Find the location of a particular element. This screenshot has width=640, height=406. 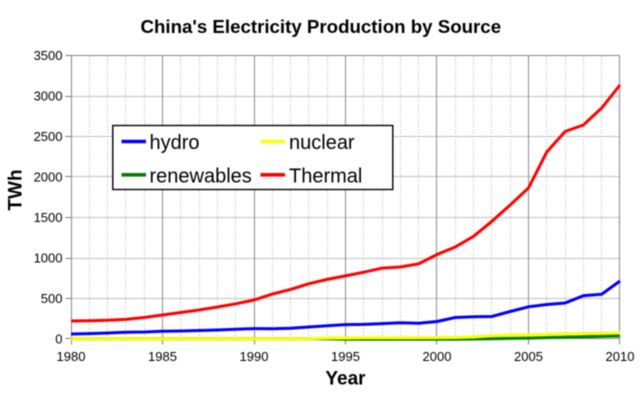

svg-text: 1000 is located at coordinates (48, 258).